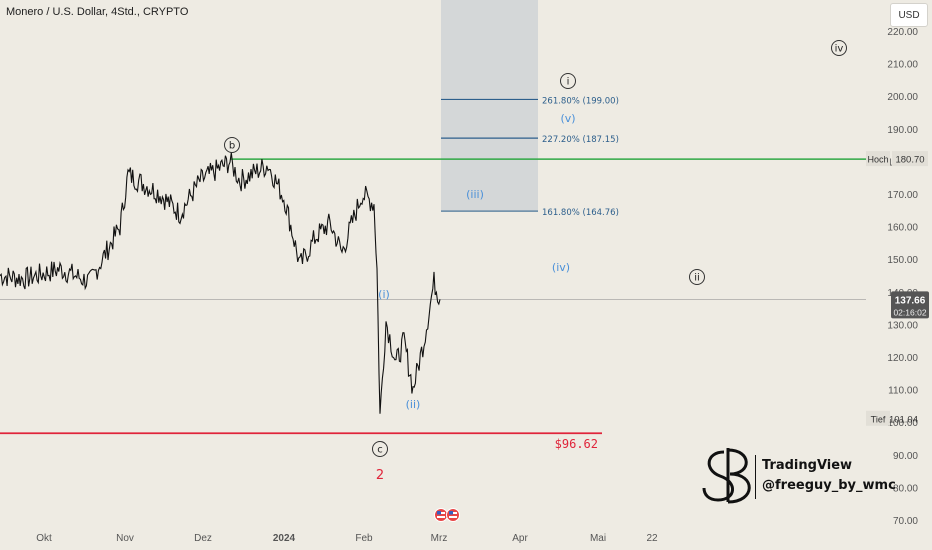 The image size is (932, 550). What do you see at coordinates (909, 15) in the screenshot?
I see `currency-button: USD` at bounding box center [909, 15].